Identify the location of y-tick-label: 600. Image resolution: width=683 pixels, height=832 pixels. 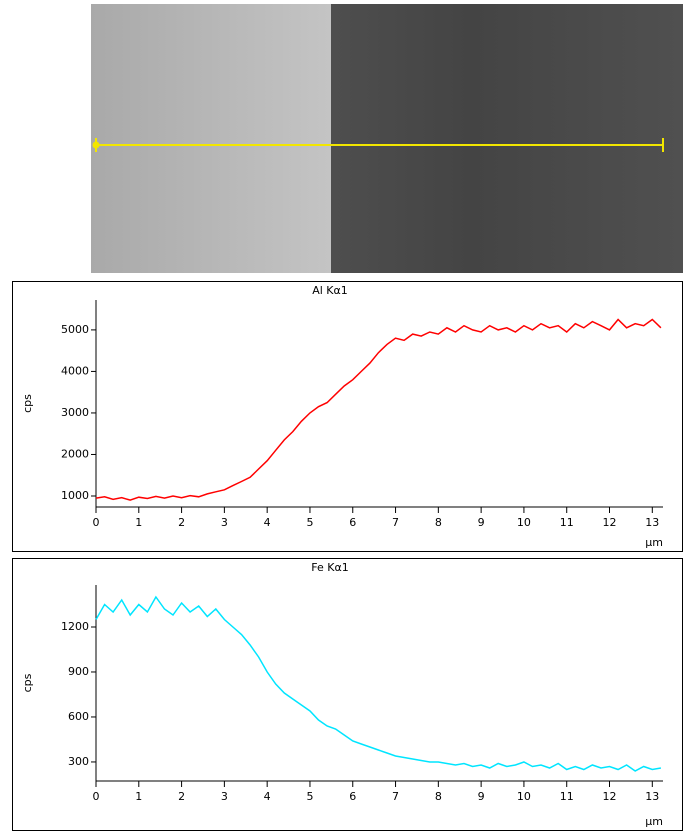
(78, 716).